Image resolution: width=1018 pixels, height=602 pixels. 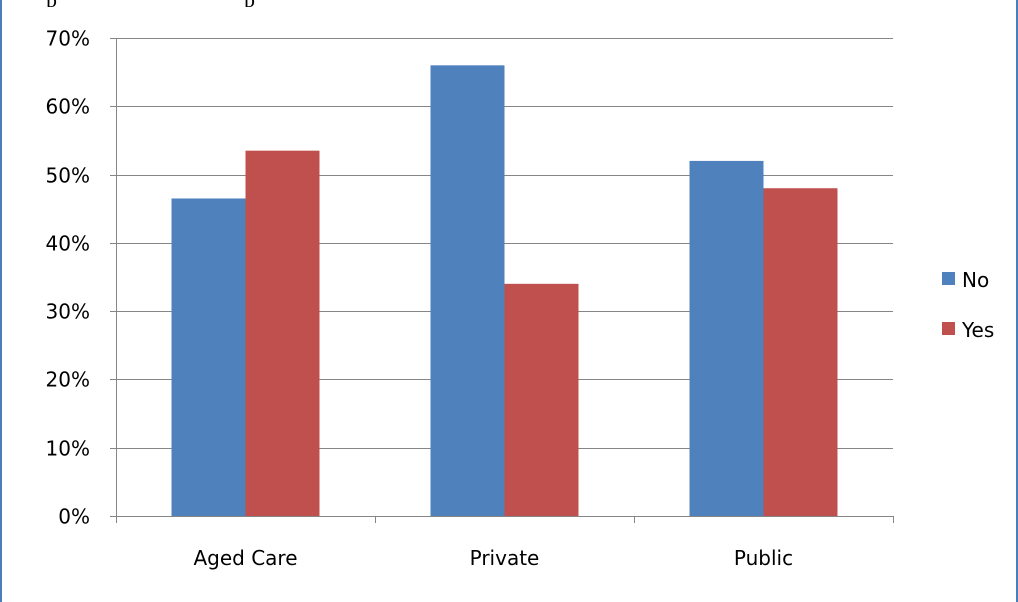 What do you see at coordinates (68, 39) in the screenshot?
I see `y-tick-label: 70%` at bounding box center [68, 39].